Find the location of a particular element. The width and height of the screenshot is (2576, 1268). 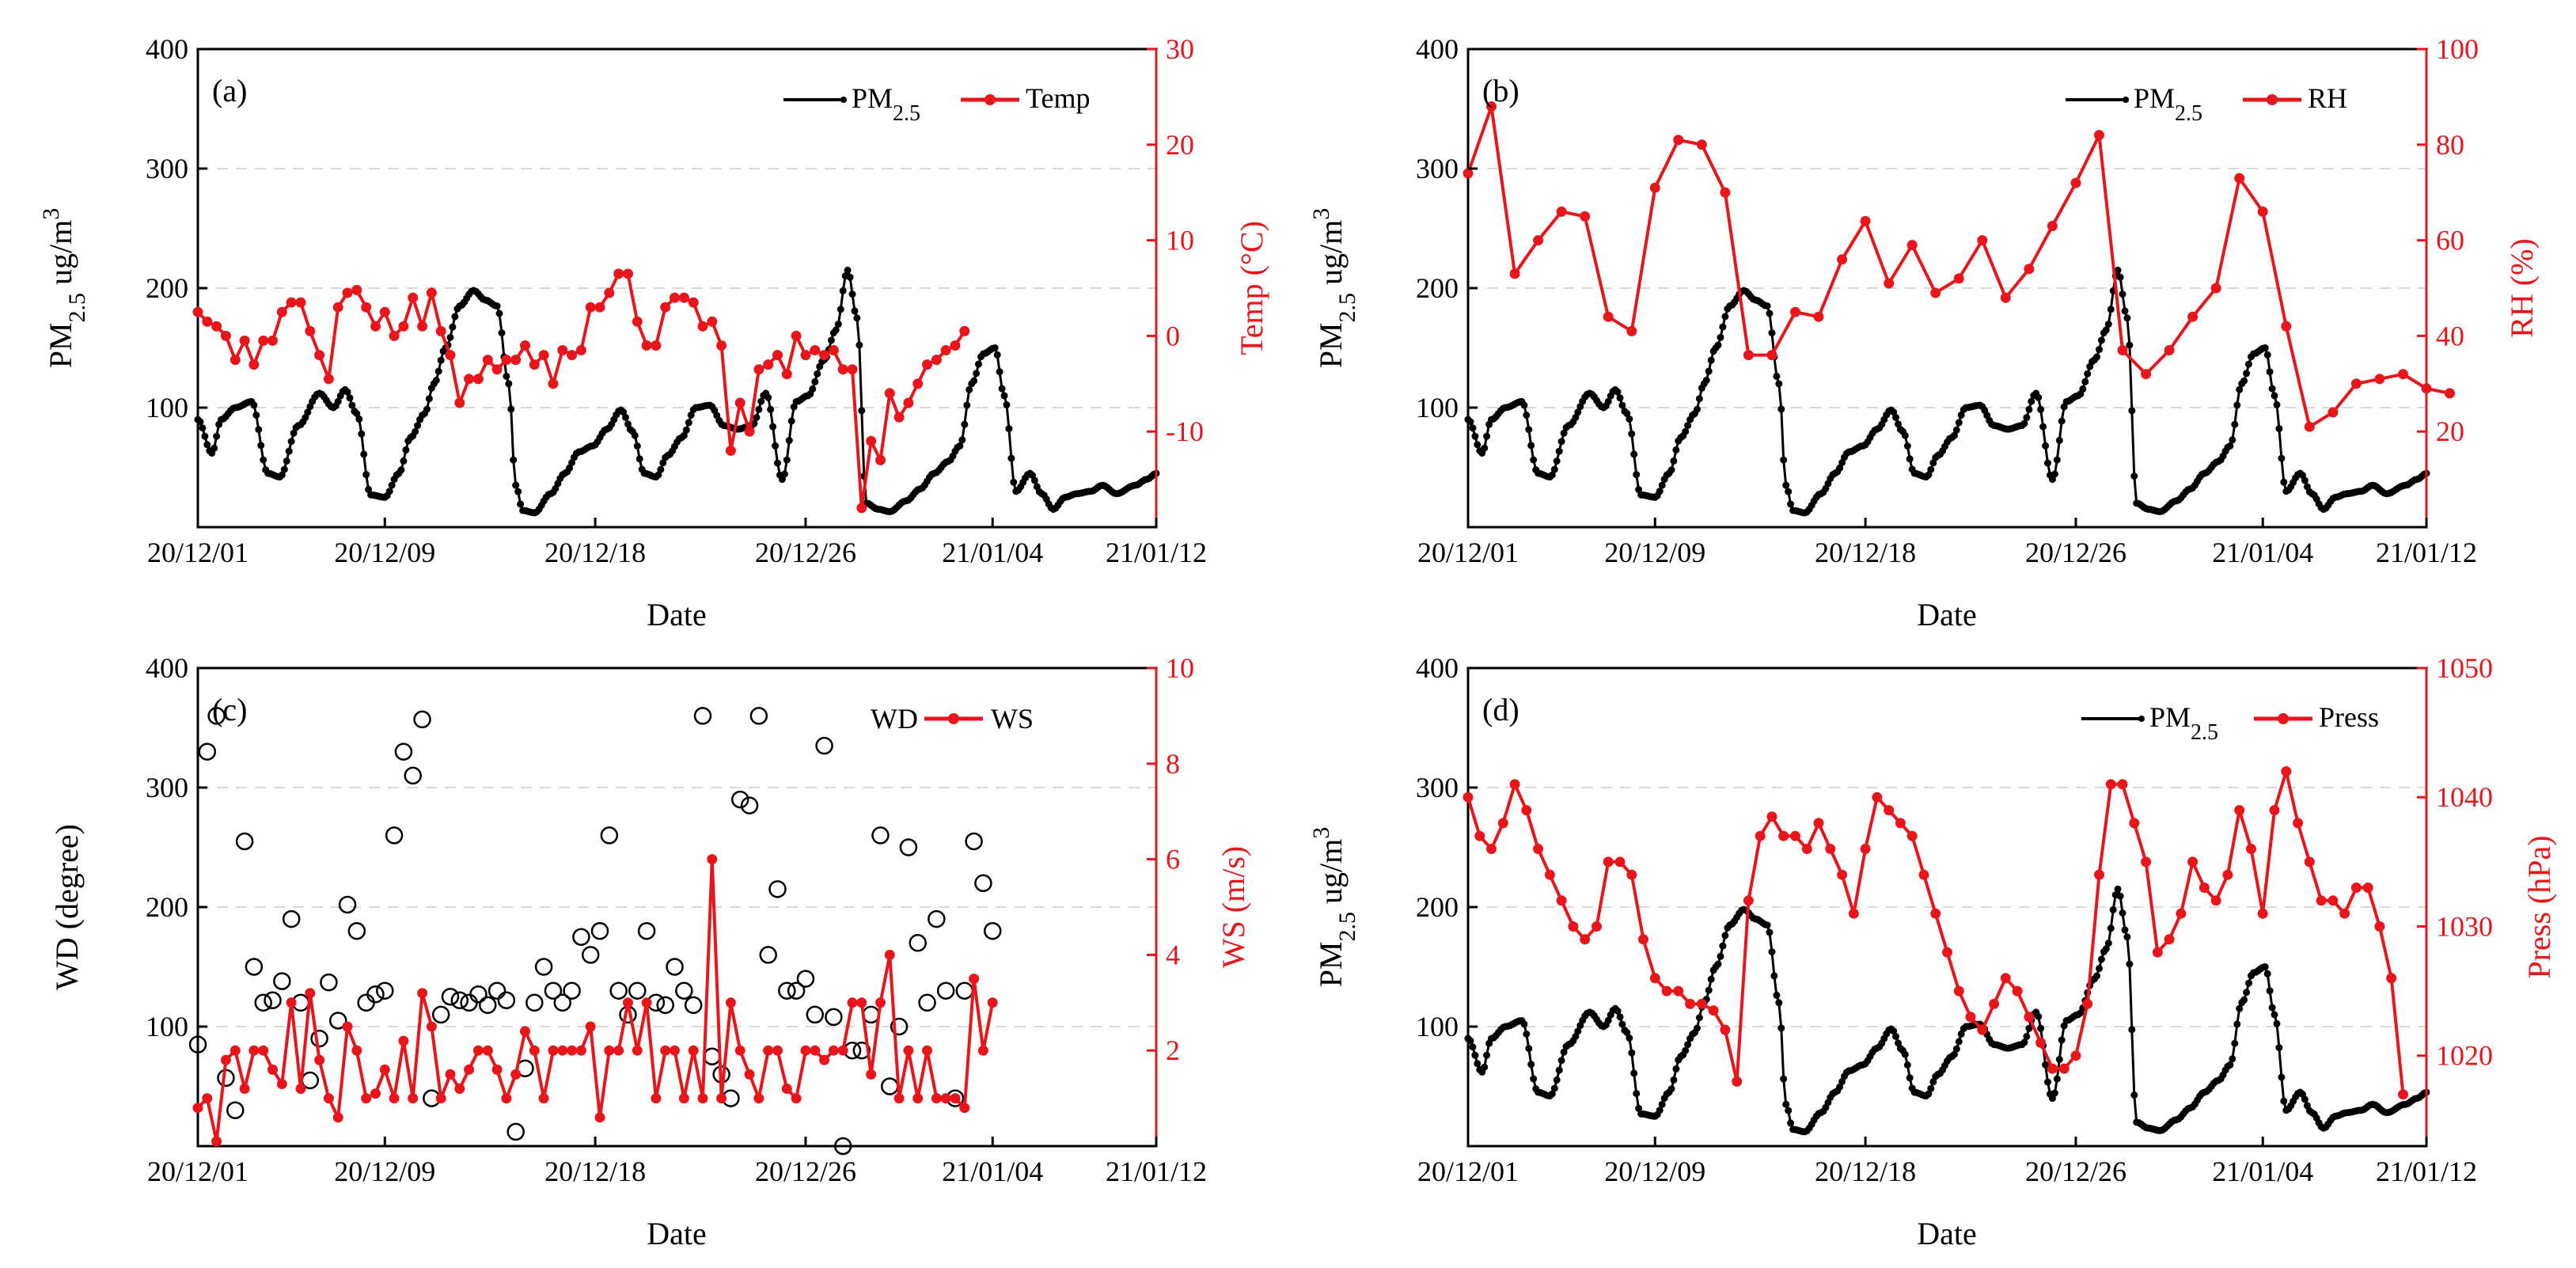

x-tick-label: 20/12/01 is located at coordinates (1468, 552).